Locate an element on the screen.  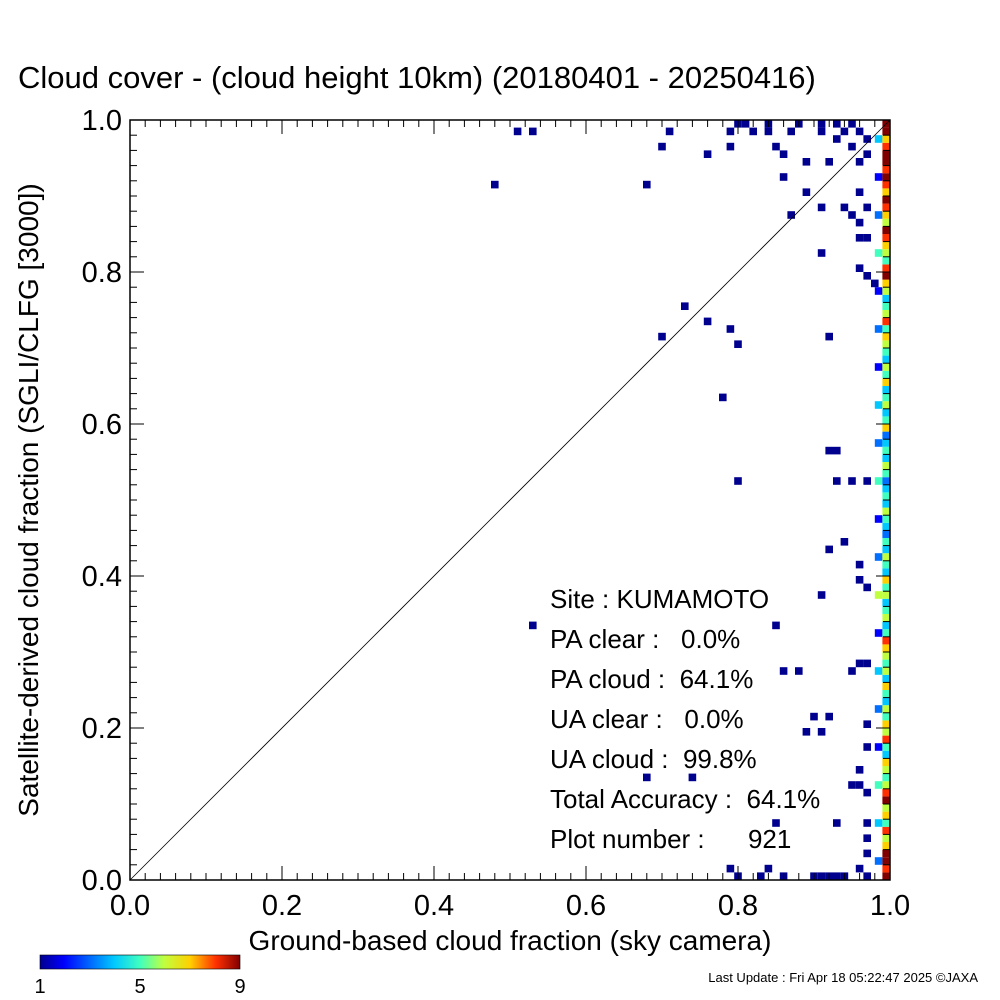
stat-site: Site : KUMAMOTO is located at coordinates (659, 599).